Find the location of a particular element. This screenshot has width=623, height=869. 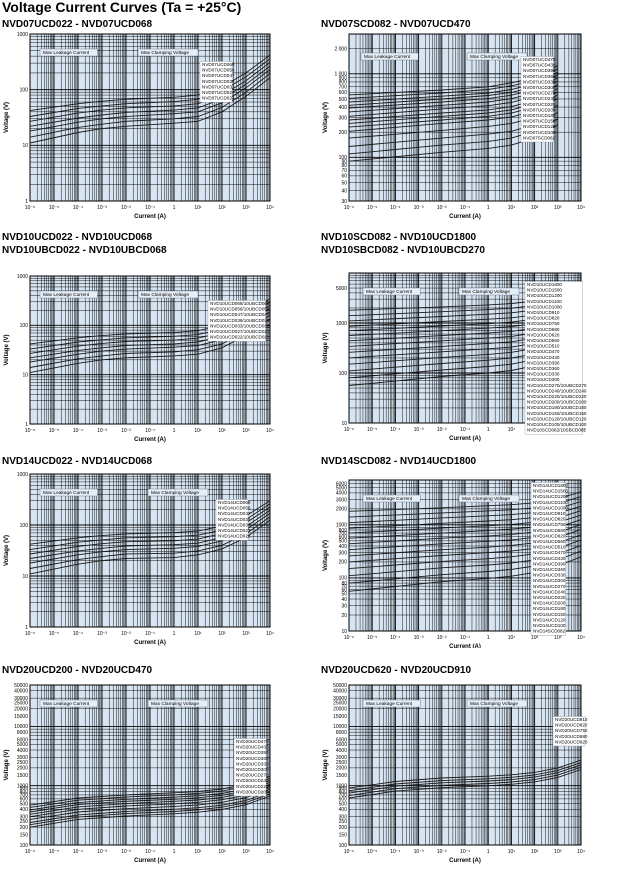

y-tick-label: 6000 is located at coordinates (22, 740).